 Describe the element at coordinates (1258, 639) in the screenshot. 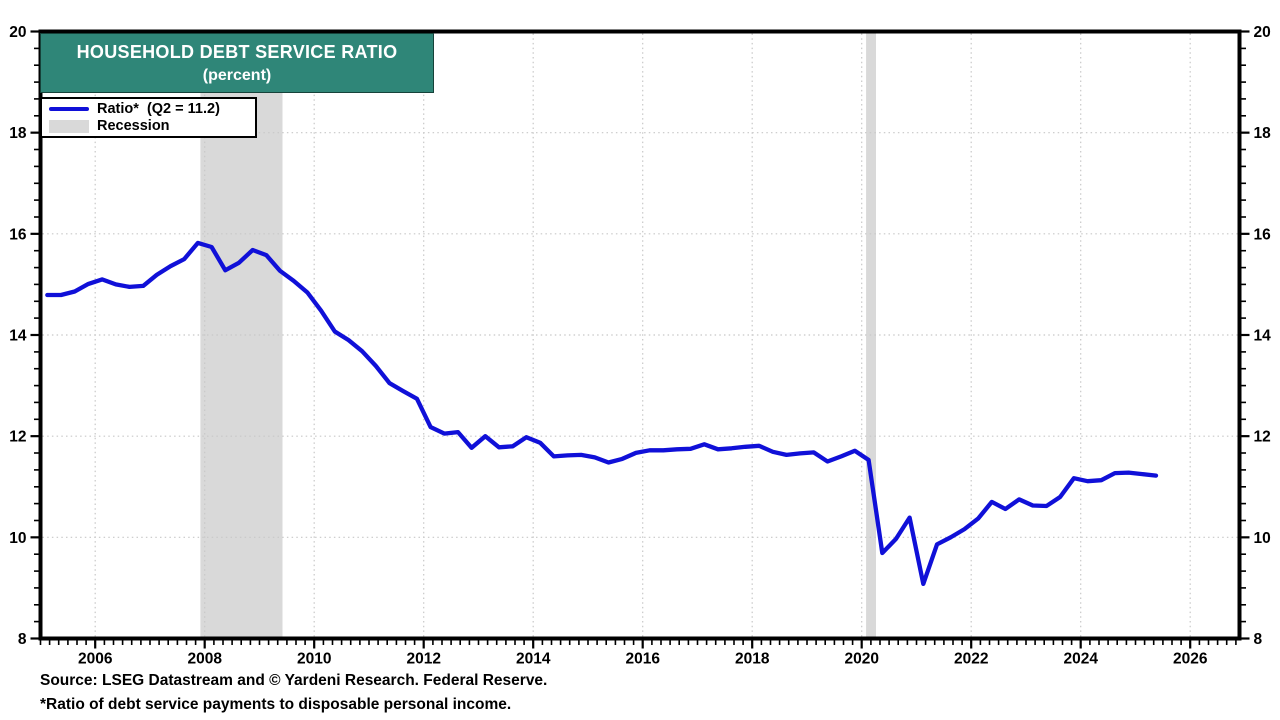

I see `y-tick-label-right: 8` at that location.